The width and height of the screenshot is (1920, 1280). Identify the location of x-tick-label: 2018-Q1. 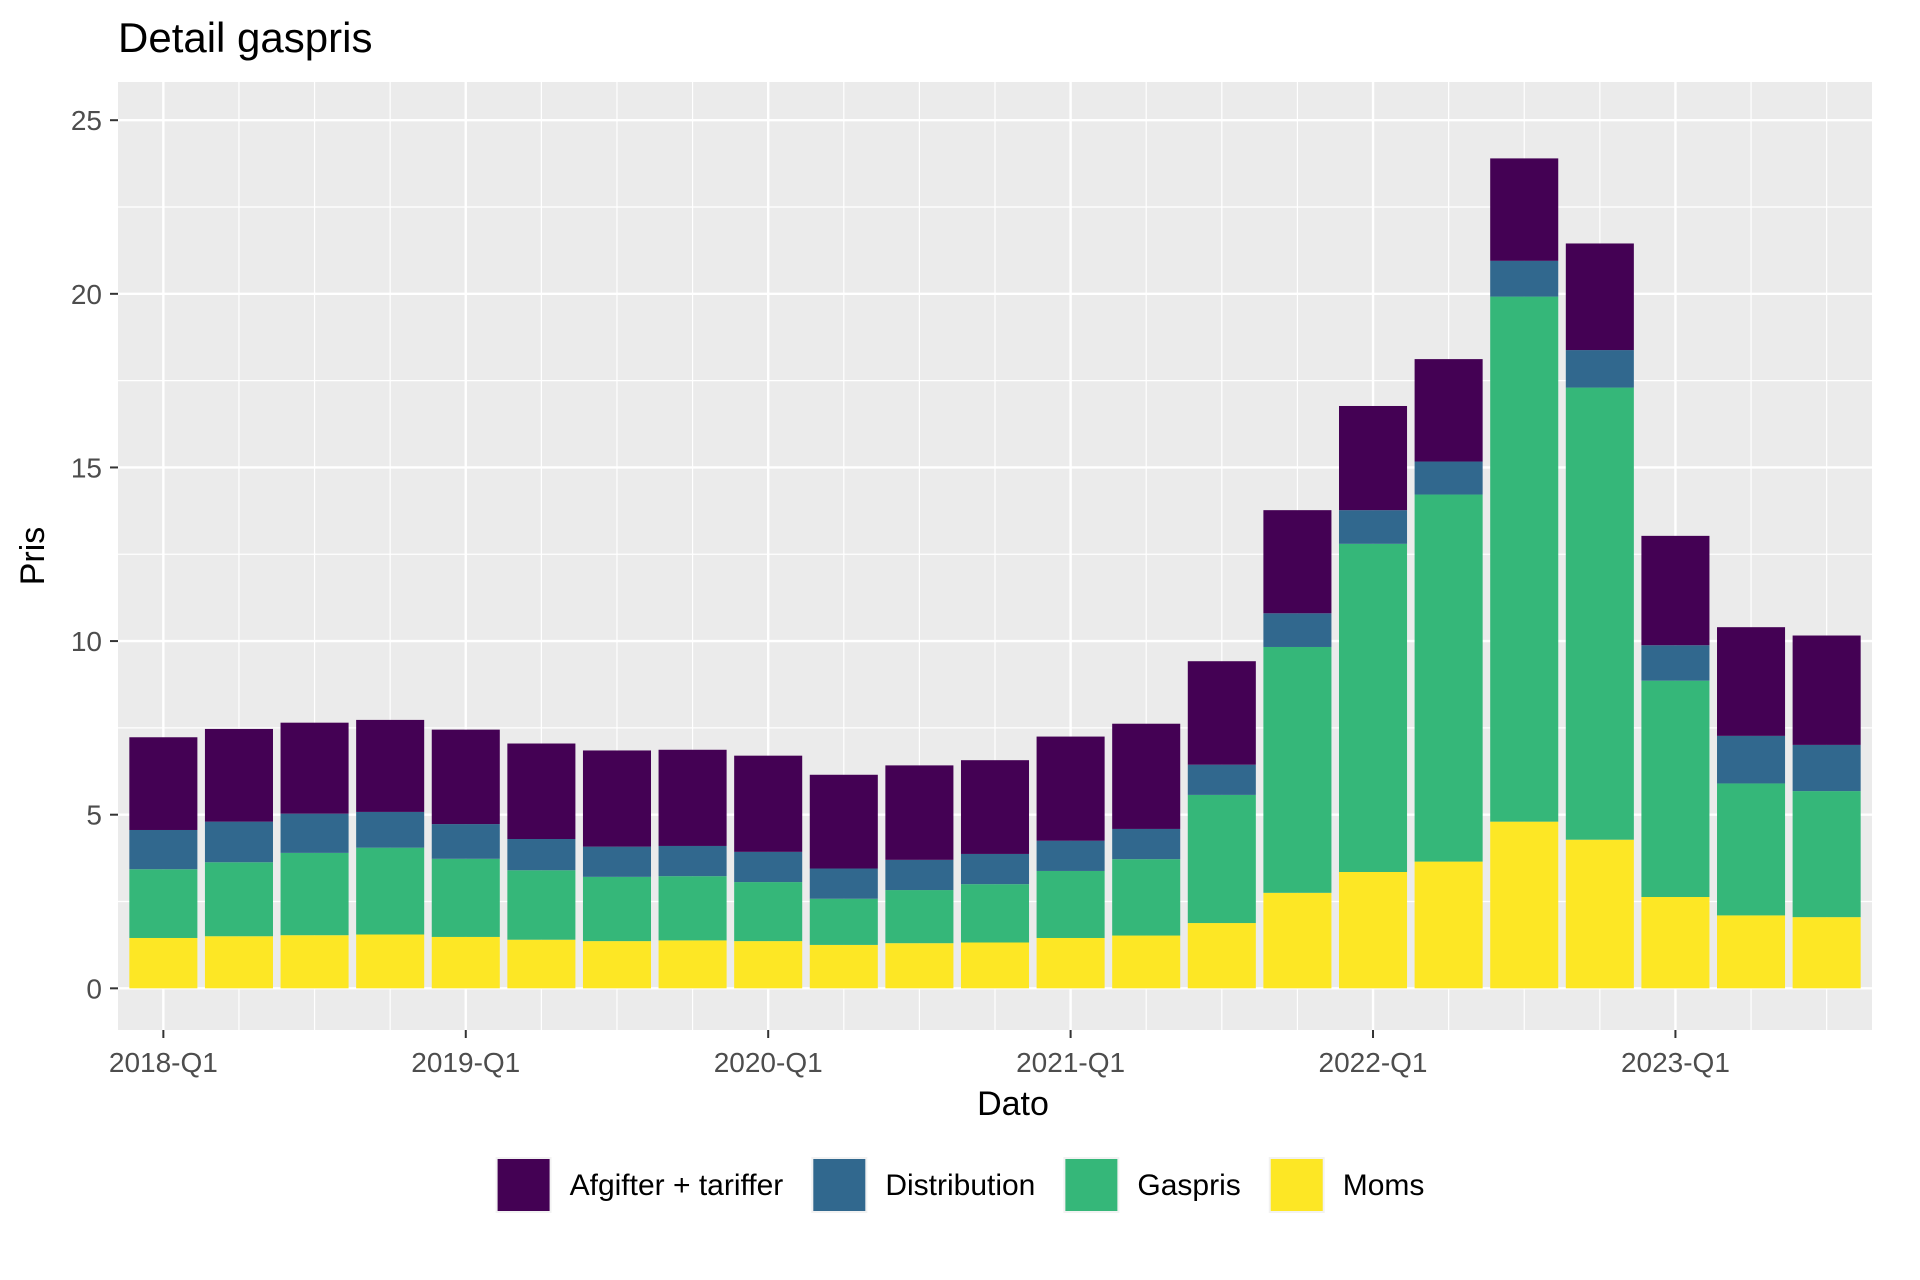
(163, 1062).